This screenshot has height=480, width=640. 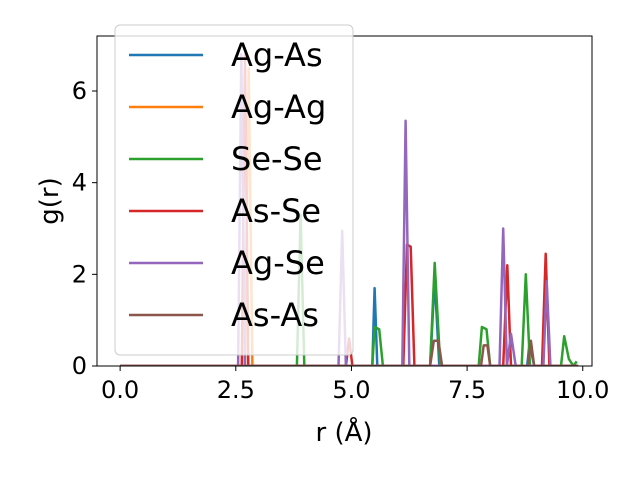 I want to click on legend-label: Se-Se, so click(x=277, y=159).